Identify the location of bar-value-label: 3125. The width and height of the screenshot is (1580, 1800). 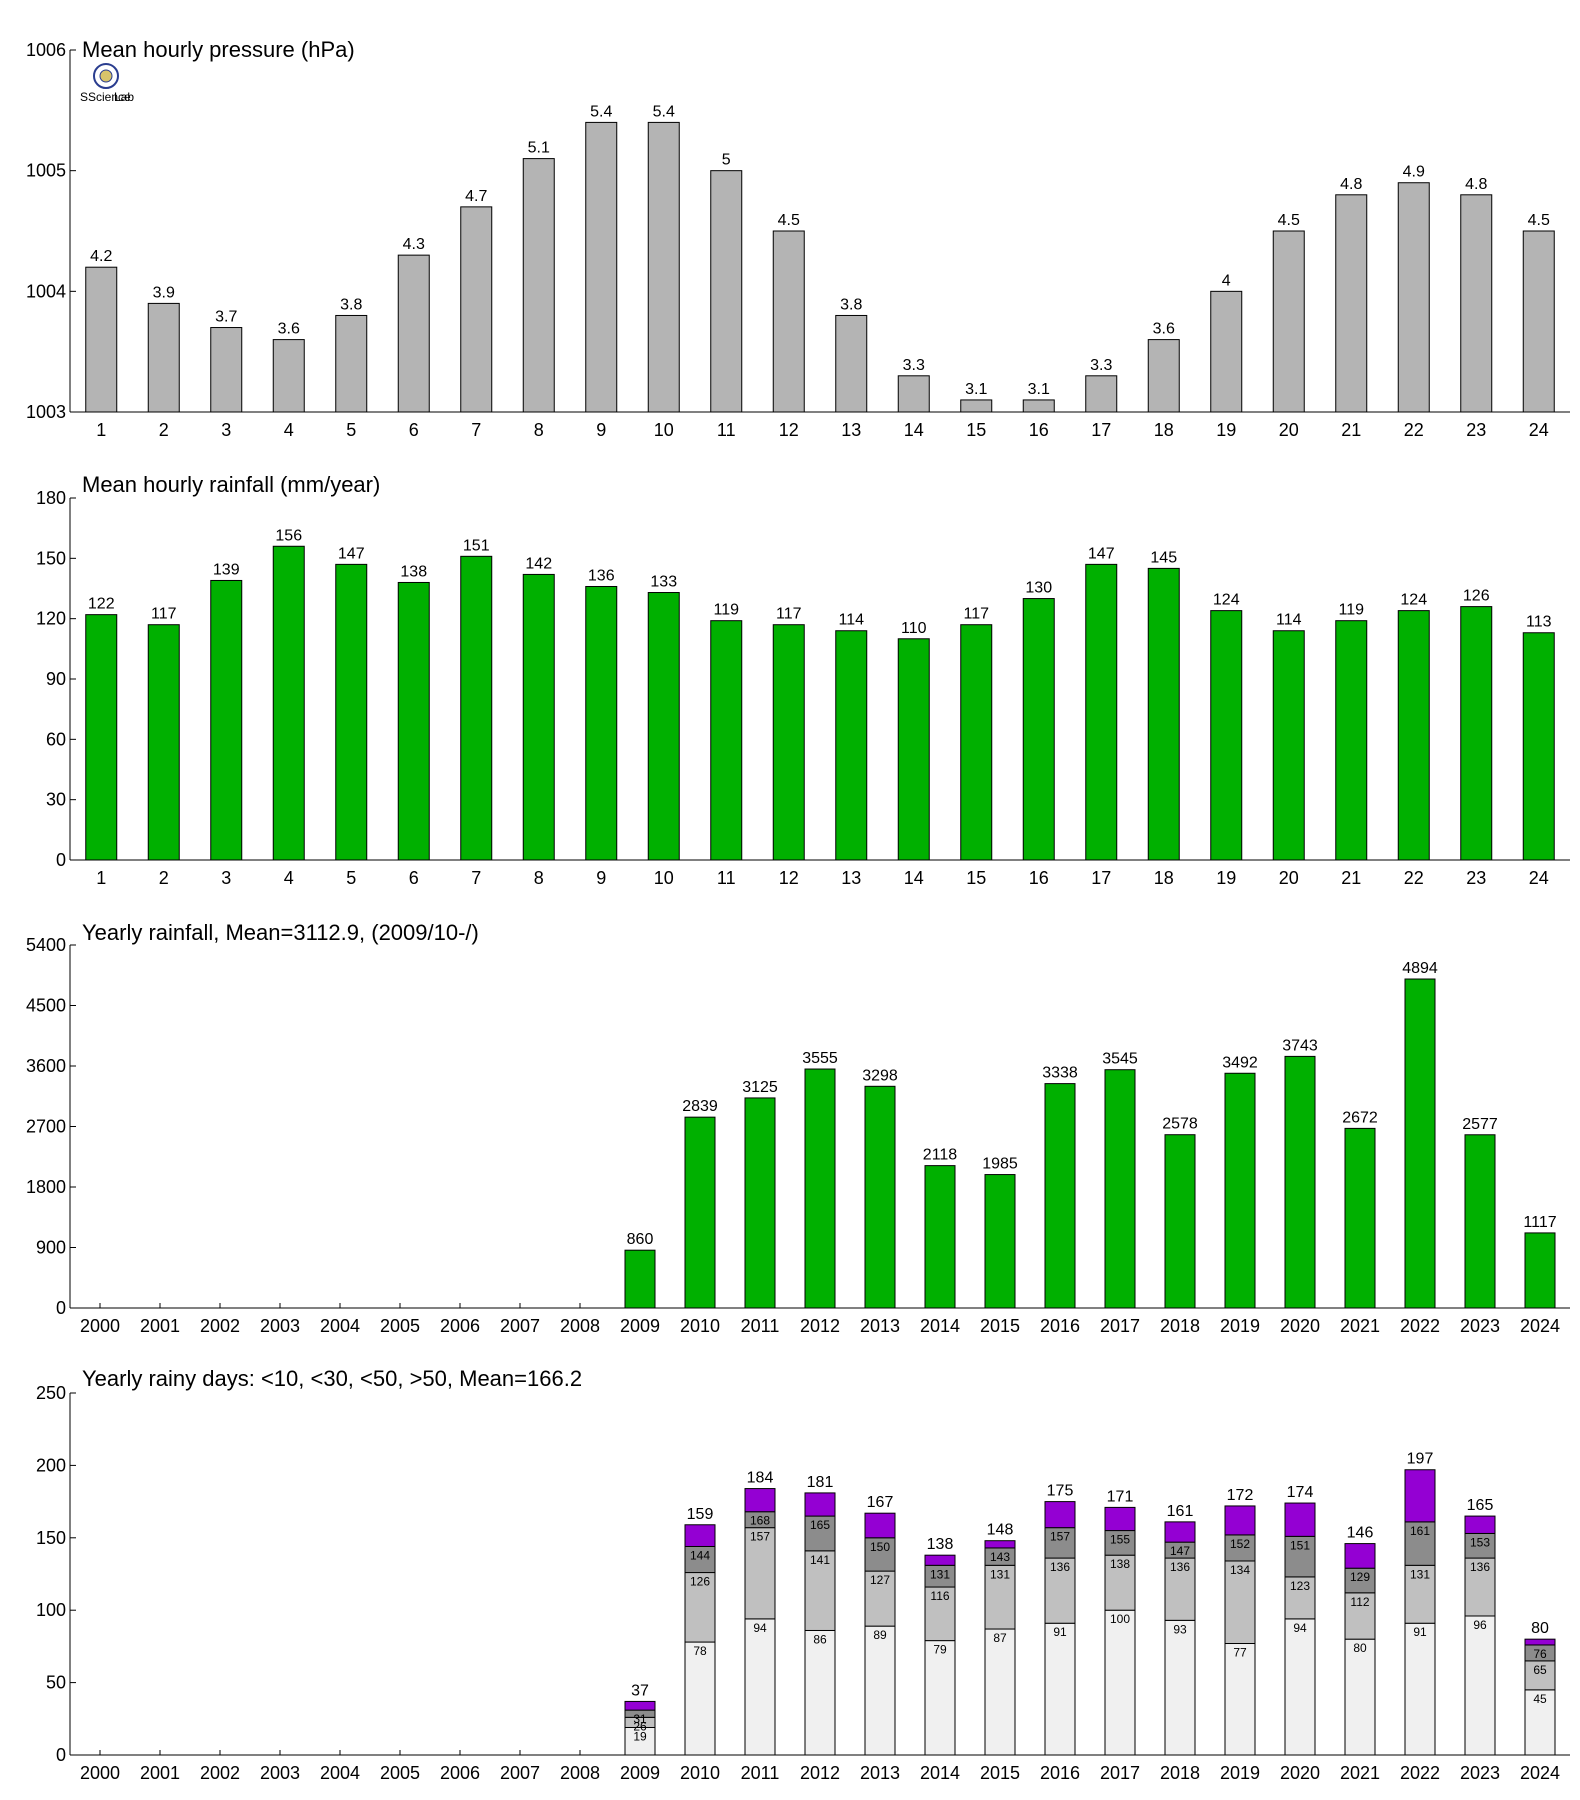
(760, 1087).